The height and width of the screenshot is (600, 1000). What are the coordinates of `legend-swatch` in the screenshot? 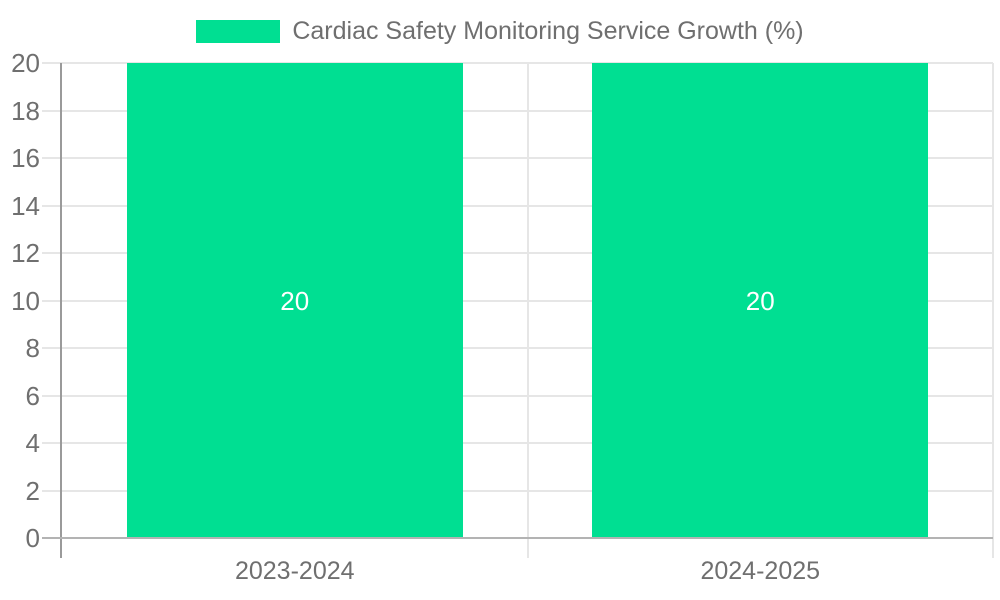 It's located at (238, 31).